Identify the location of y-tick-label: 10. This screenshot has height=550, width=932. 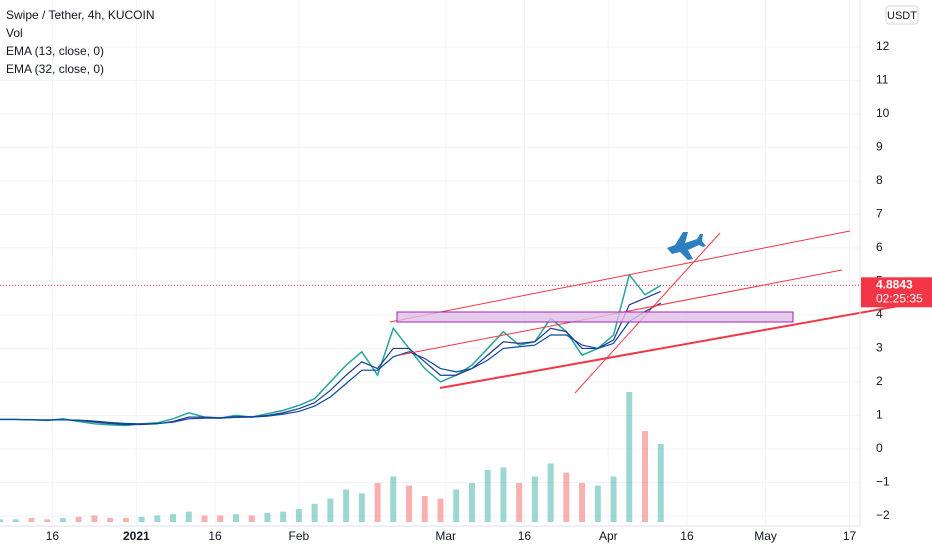
(883, 113).